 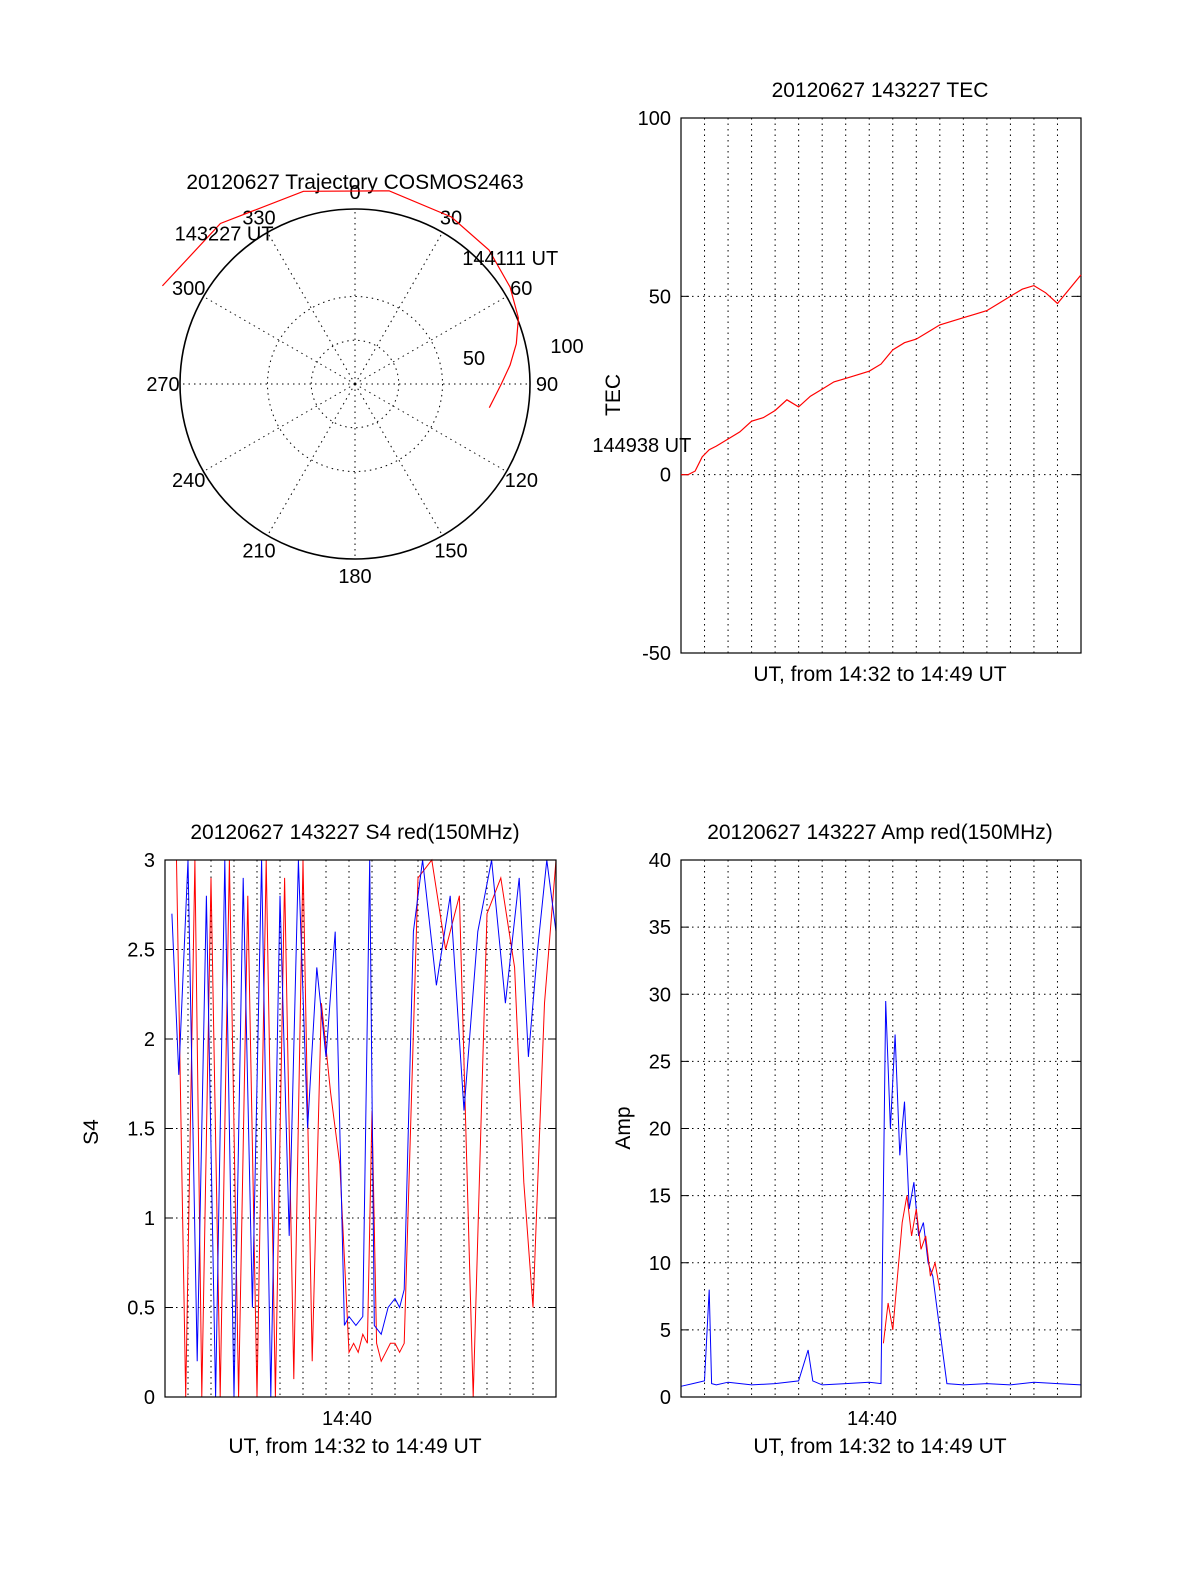 I want to click on amp-ytick-label-2: 30, so click(x=660, y=995).